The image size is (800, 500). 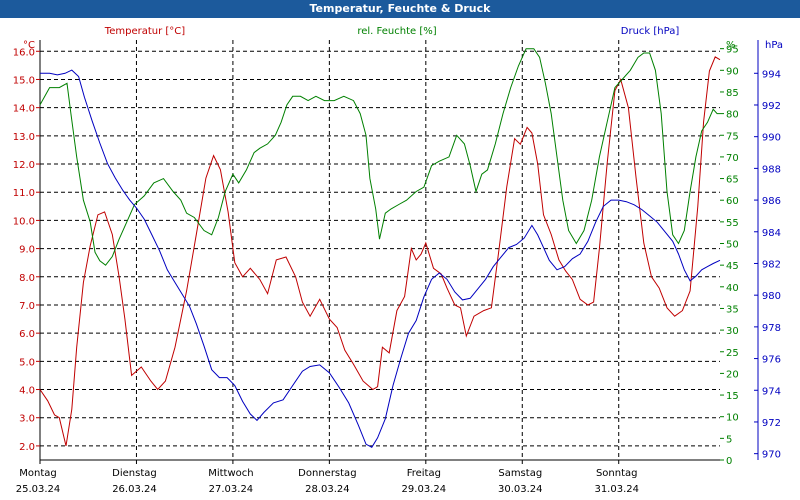 I want to click on pressure-tick-label: 972, so click(x=771, y=423).